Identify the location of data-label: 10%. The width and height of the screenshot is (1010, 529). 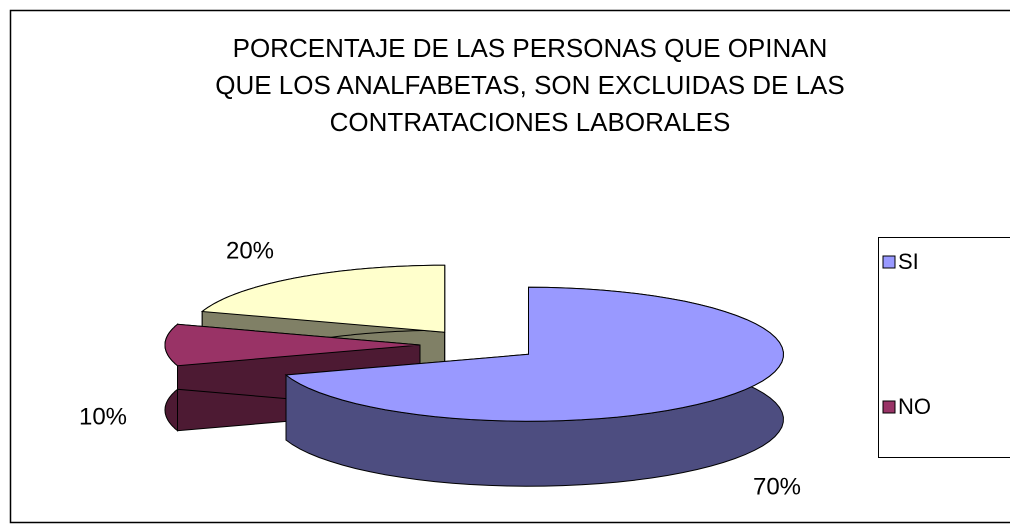
(103, 416).